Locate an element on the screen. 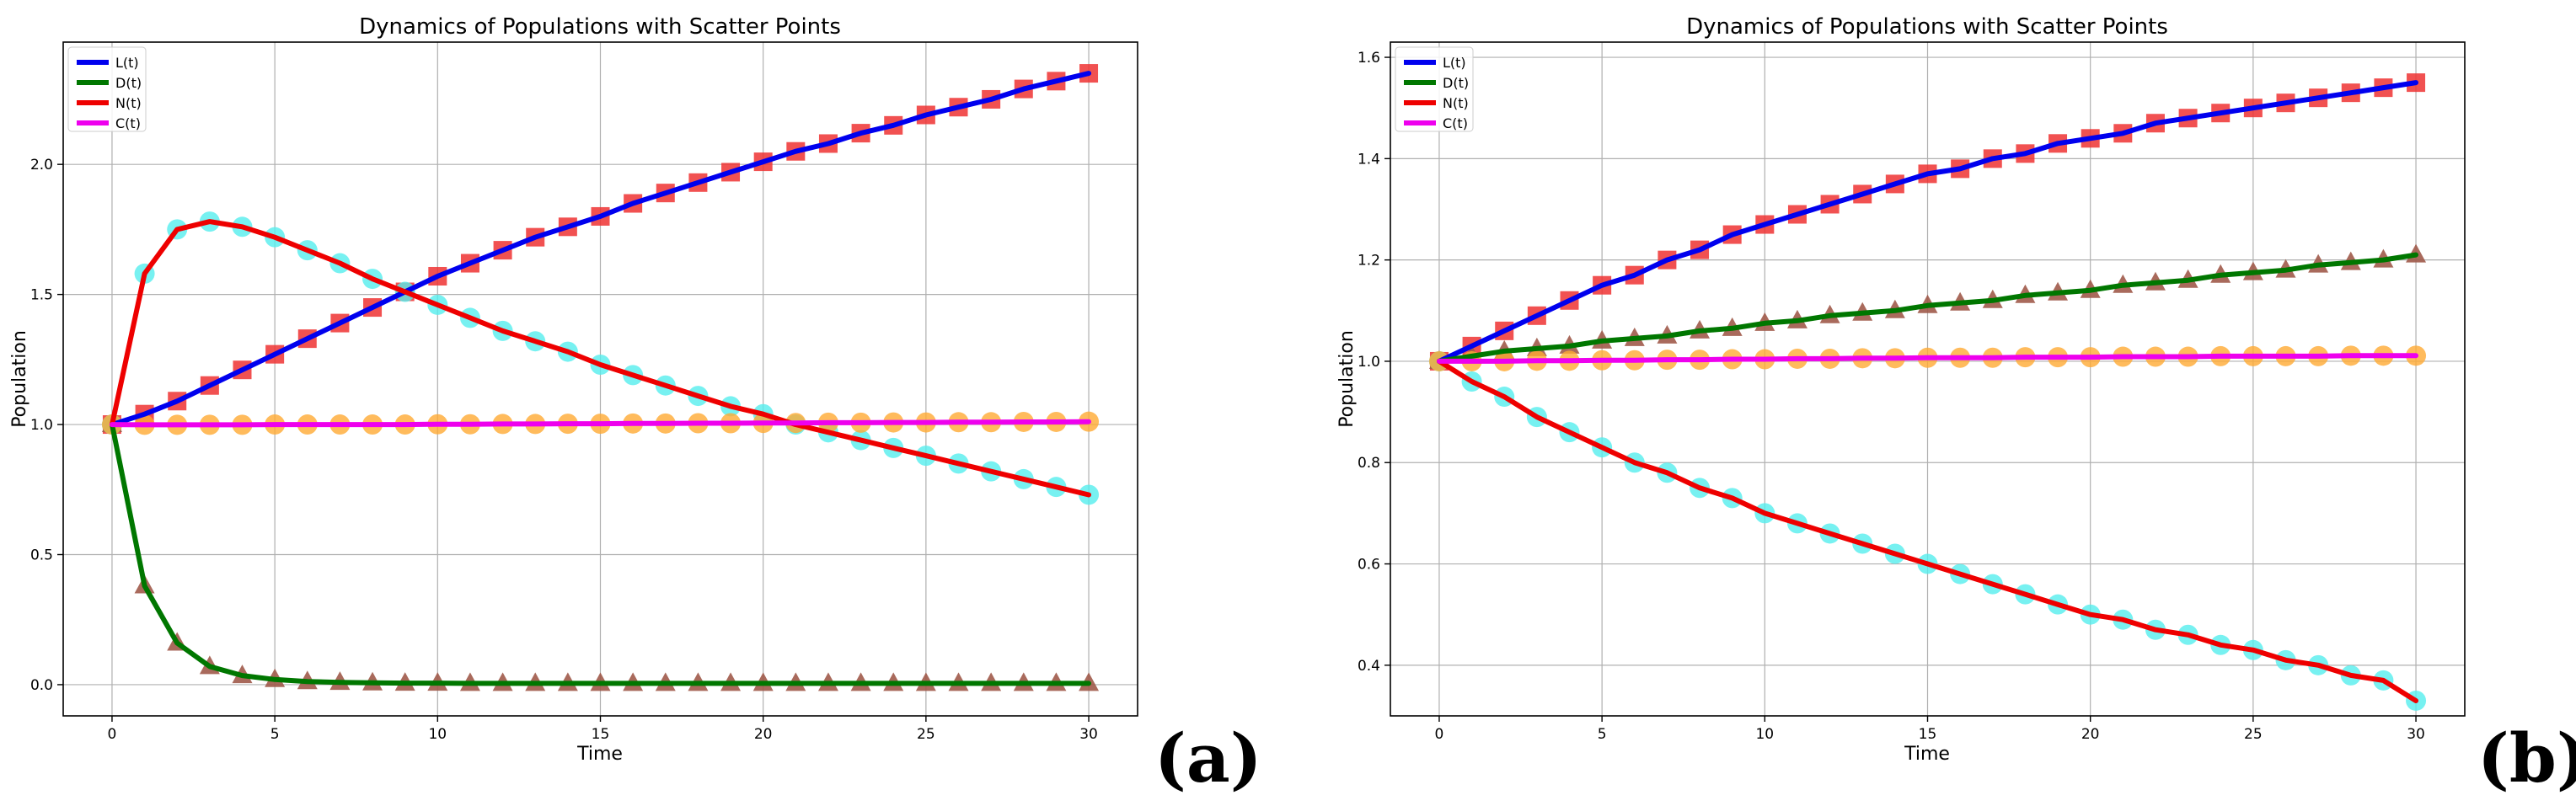 The height and width of the screenshot is (806, 2576). y-tick-label: 1.5 is located at coordinates (41, 295).